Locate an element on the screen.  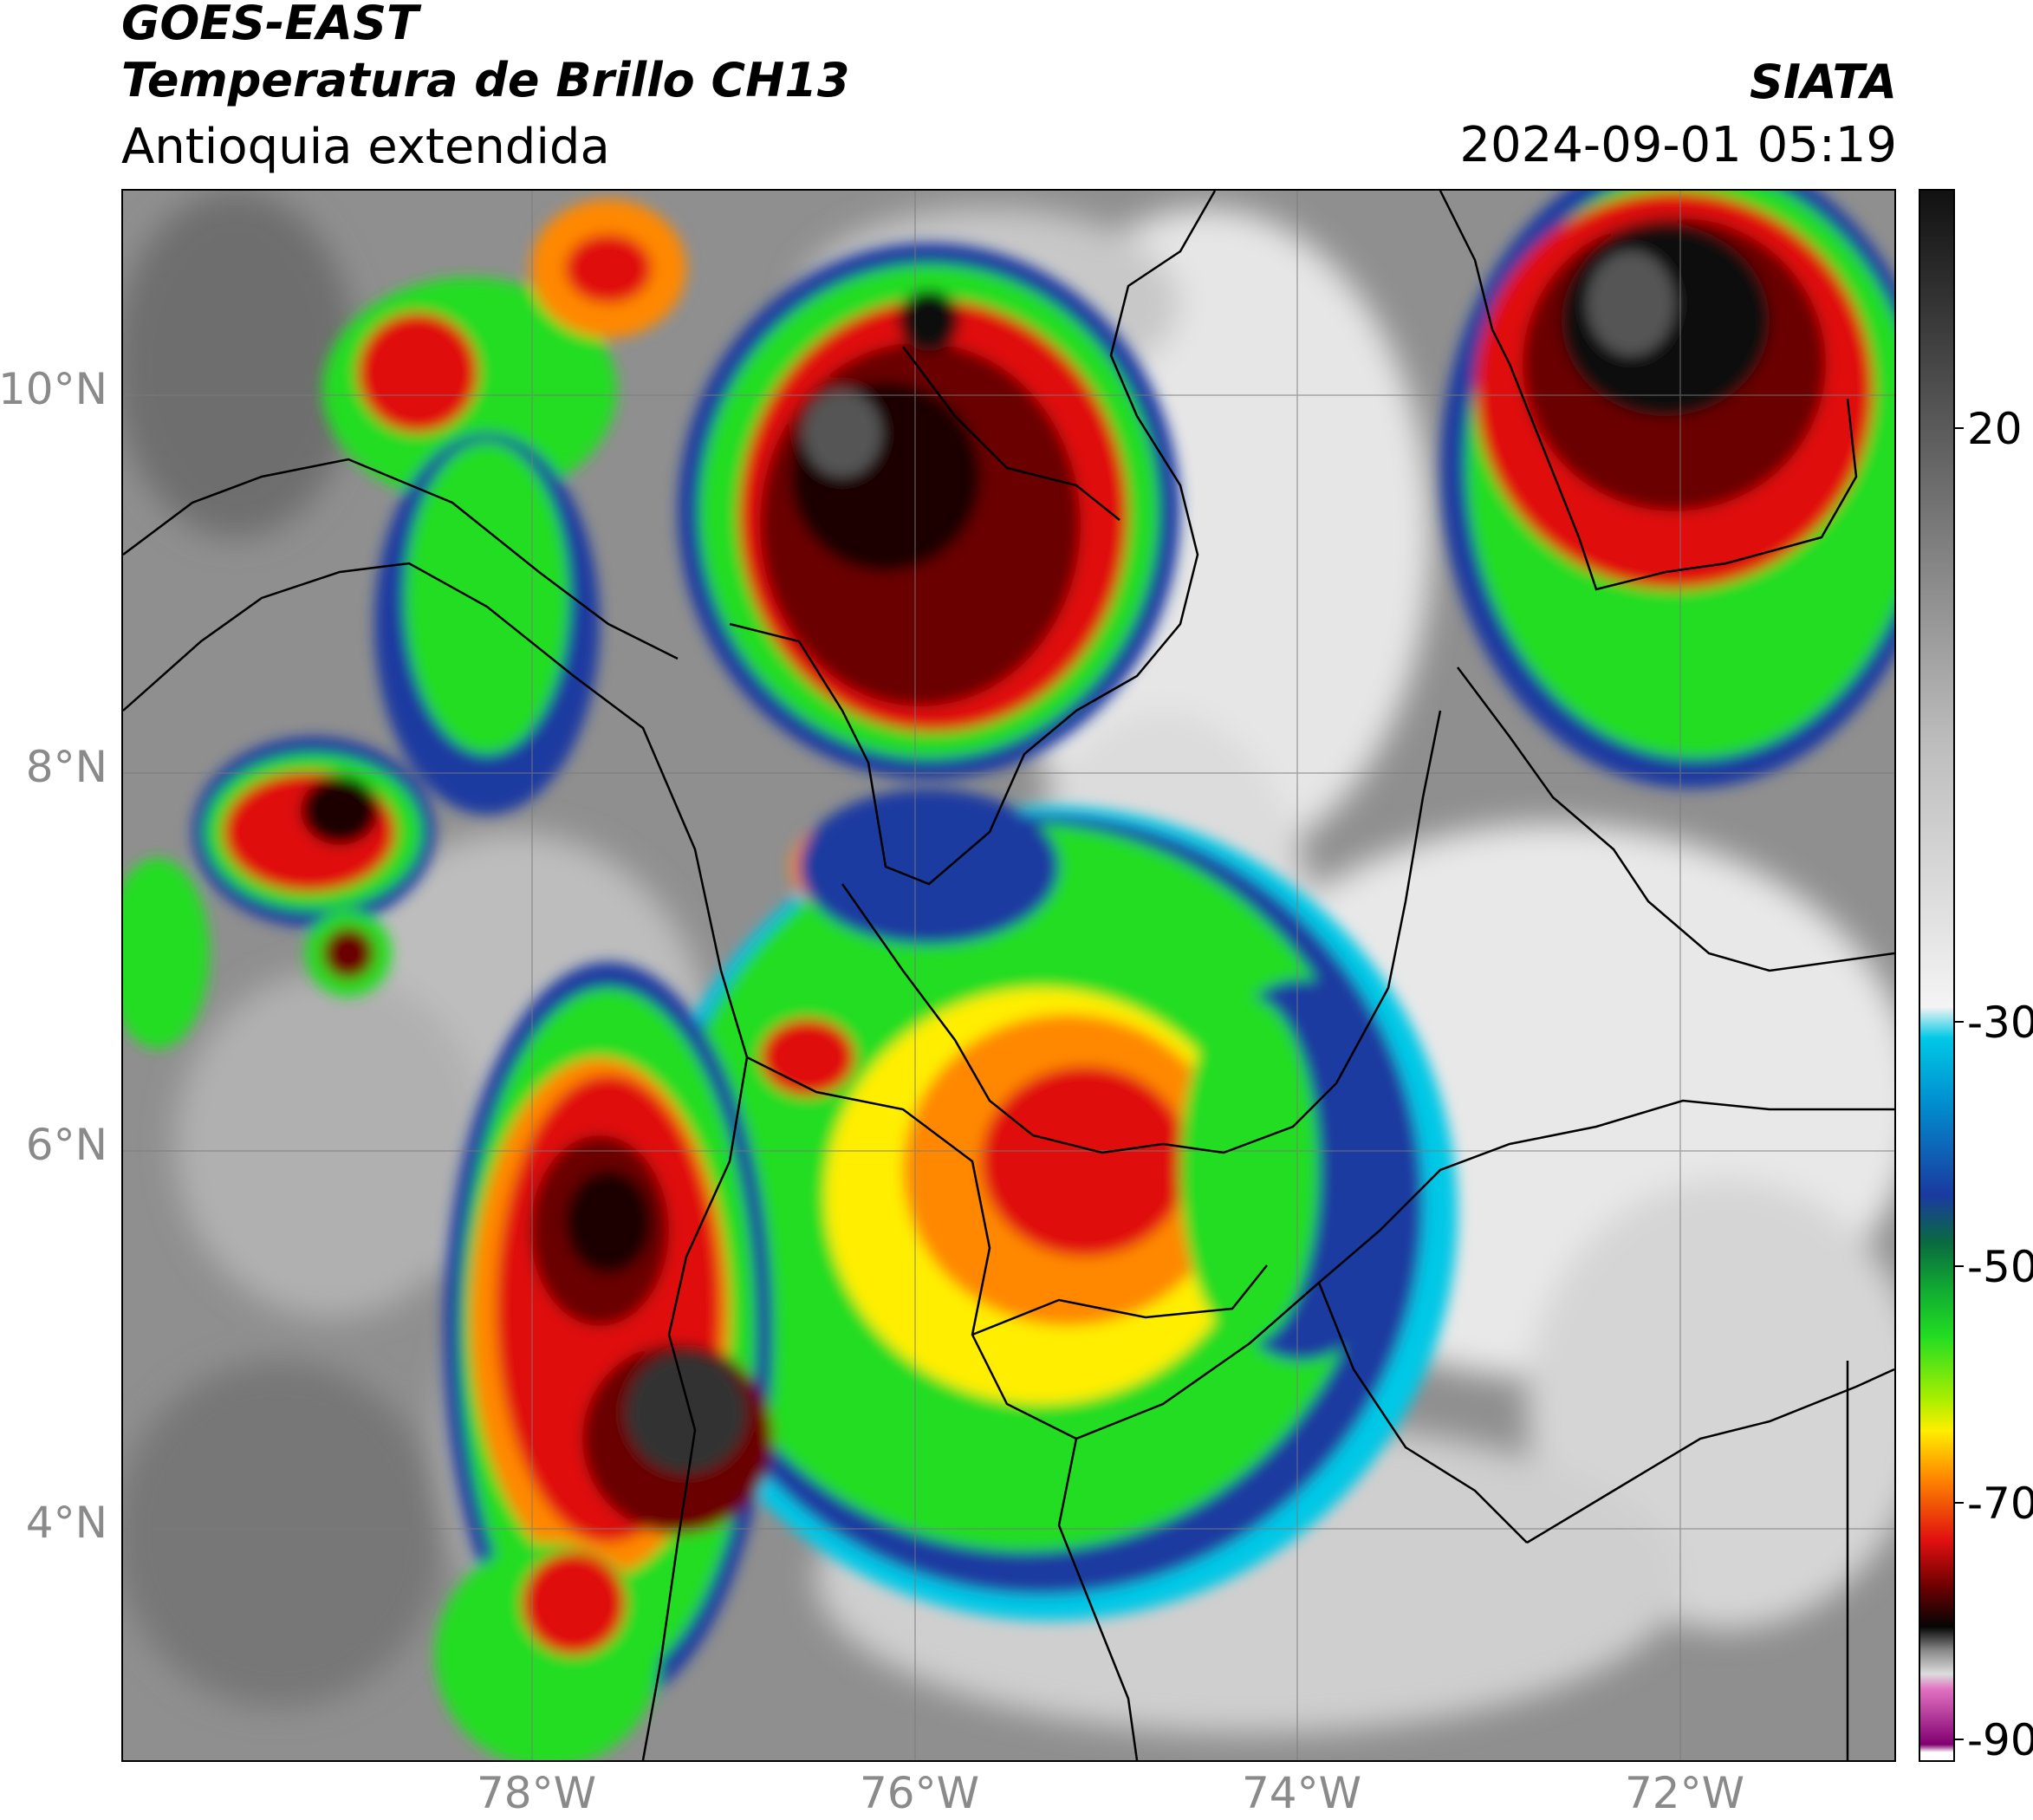
colorbar-label-minus90: -90 is located at coordinates (2000, 1740).